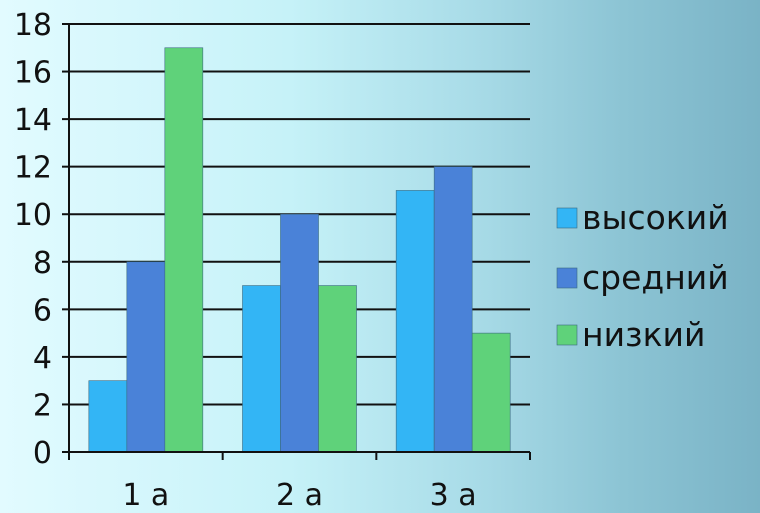 The width and height of the screenshot is (760, 513). Describe the element at coordinates (453, 495) in the screenshot. I see `x-tick-label: 3 а` at that location.